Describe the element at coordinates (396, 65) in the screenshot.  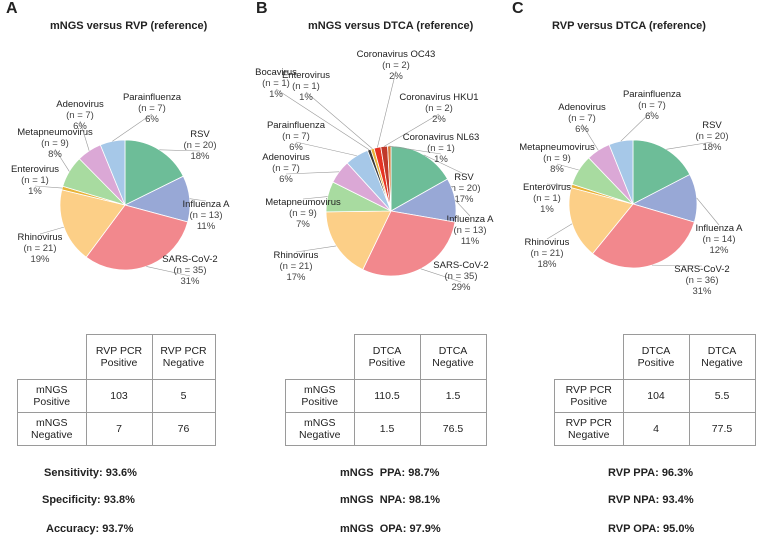
I see `slice-label: Coronavirus OC43 (n = 2) 2%` at that location.